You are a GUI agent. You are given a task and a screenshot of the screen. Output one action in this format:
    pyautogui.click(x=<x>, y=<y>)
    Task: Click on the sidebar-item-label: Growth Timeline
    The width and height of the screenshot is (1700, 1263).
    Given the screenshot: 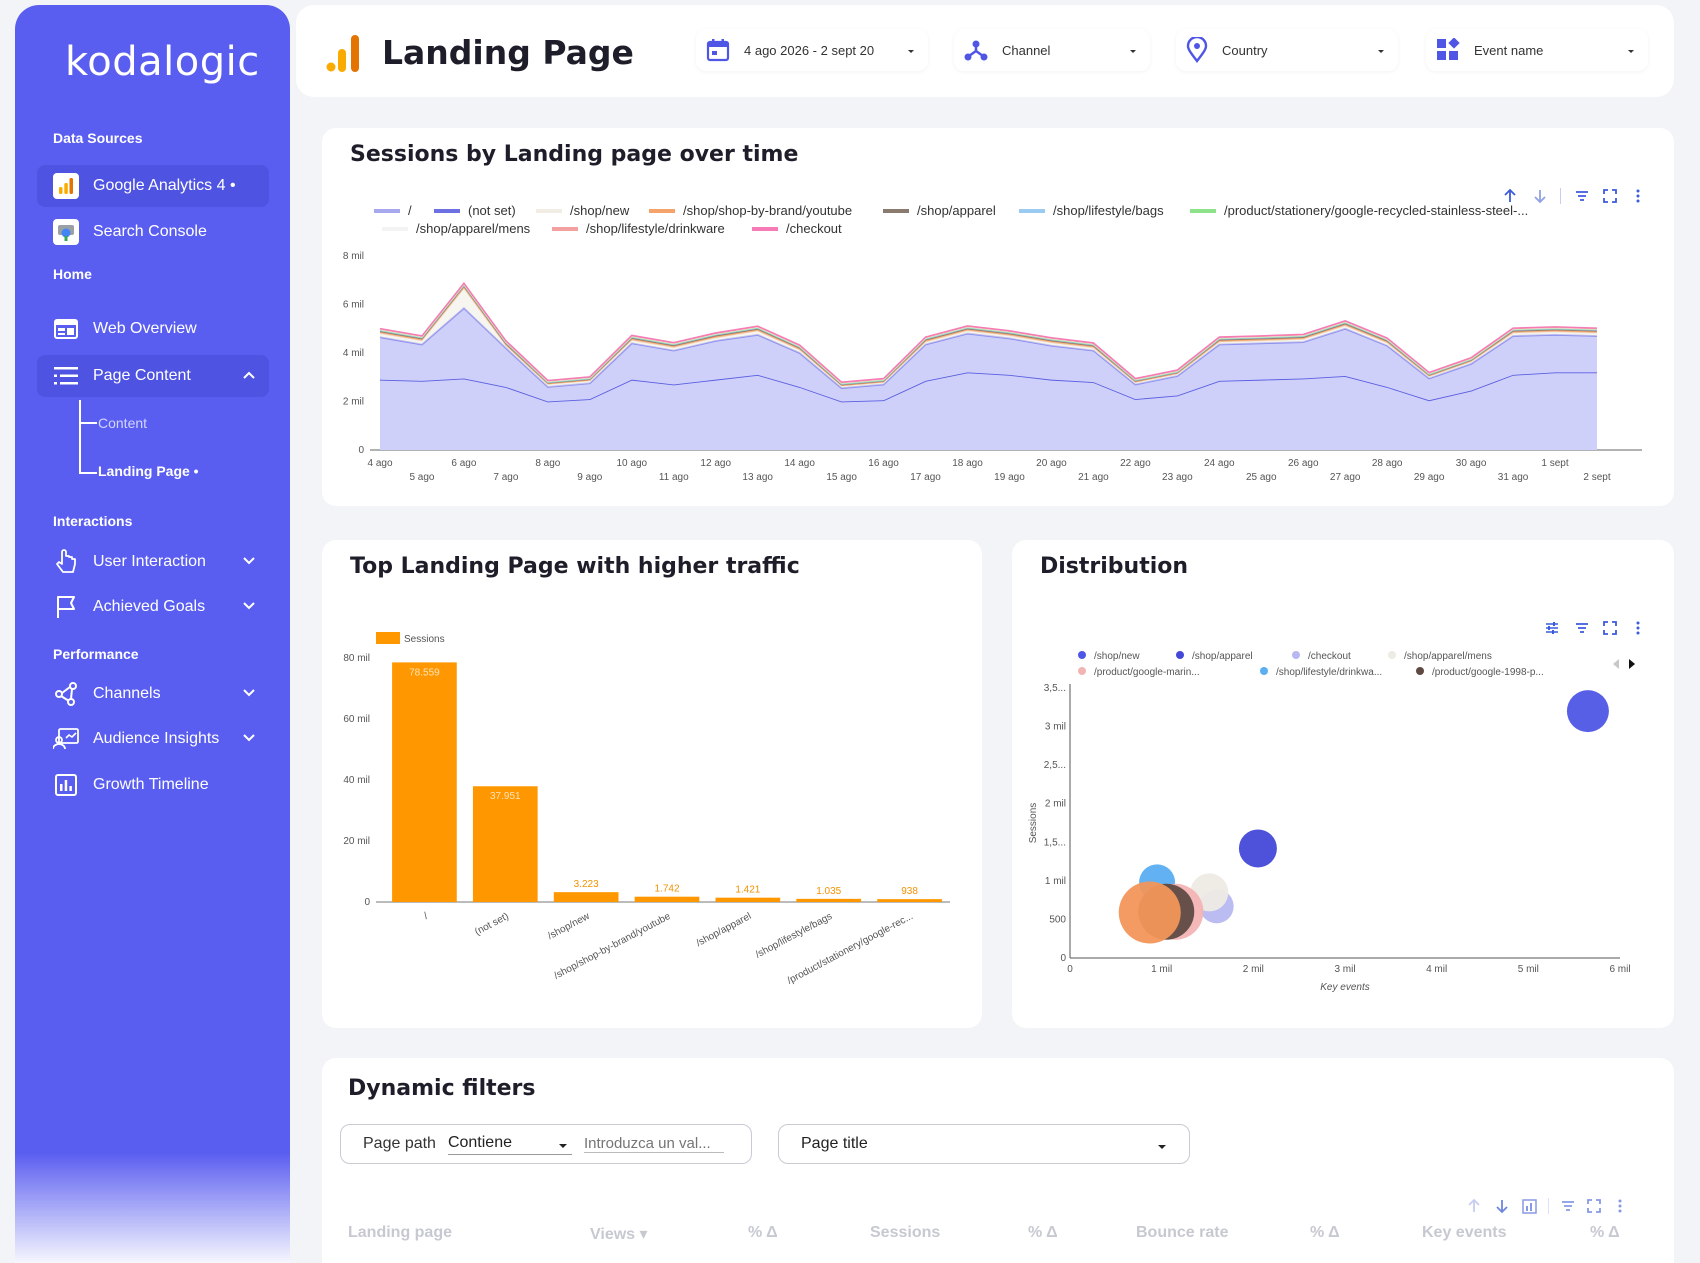 What is the action you would take?
    pyautogui.click(x=151, y=784)
    